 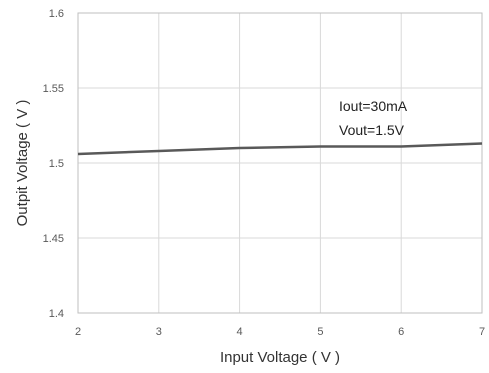 What do you see at coordinates (53, 239) in the screenshot?
I see `y-tick-label: 1.45` at bounding box center [53, 239].